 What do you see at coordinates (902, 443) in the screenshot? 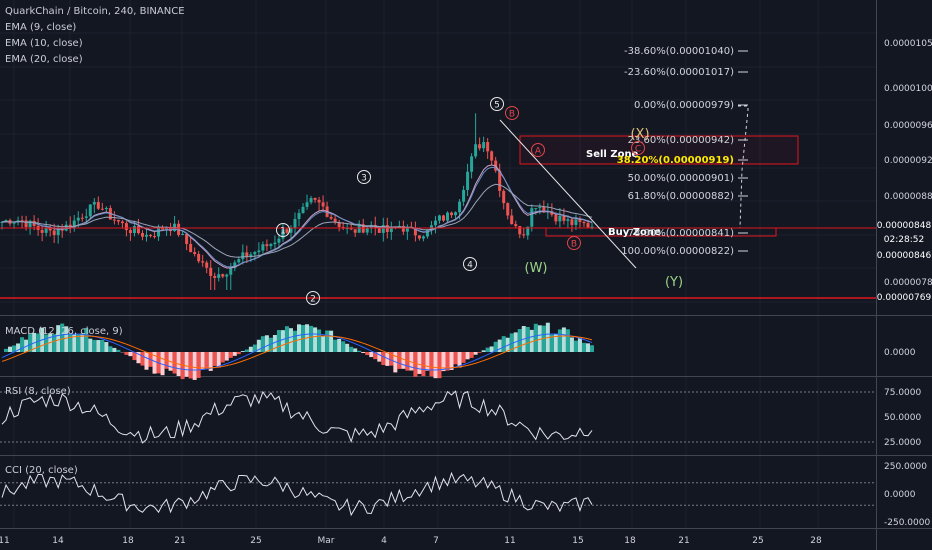
I see `rsi-axis-label: 25.0000` at bounding box center [902, 443].